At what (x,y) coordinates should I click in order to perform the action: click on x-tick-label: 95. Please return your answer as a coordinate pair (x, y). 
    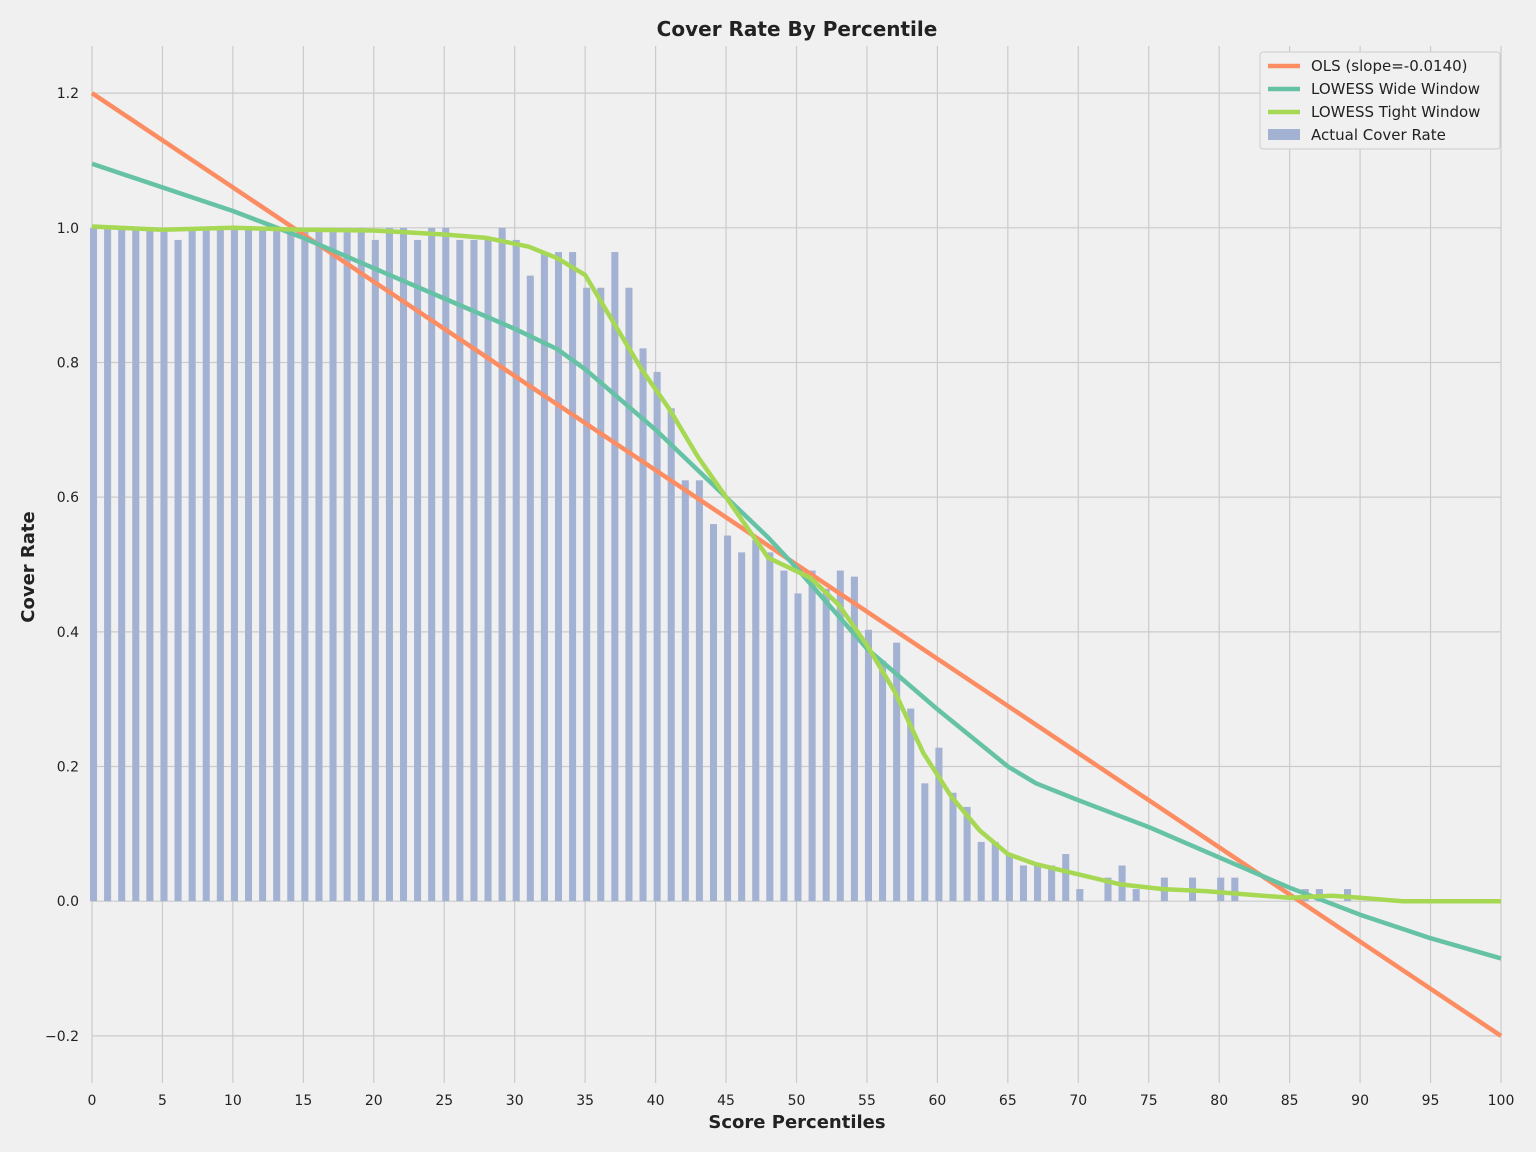
    Looking at the image, I should click on (1431, 1101).